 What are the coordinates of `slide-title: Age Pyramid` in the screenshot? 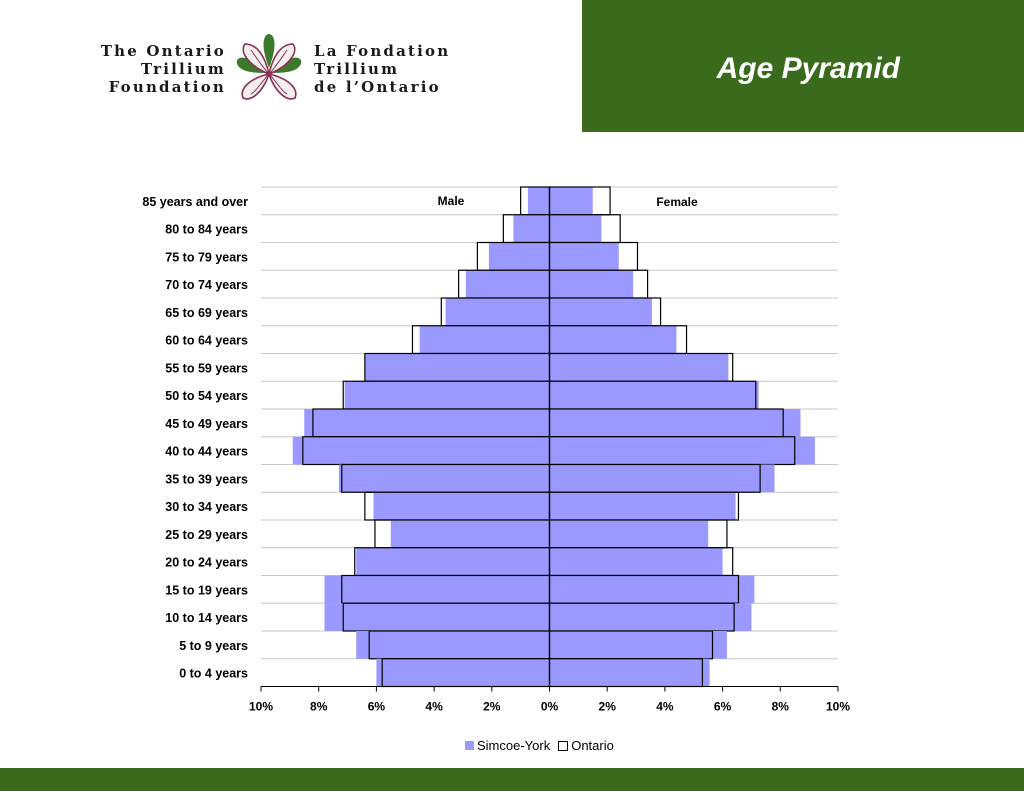 It's located at (808, 68).